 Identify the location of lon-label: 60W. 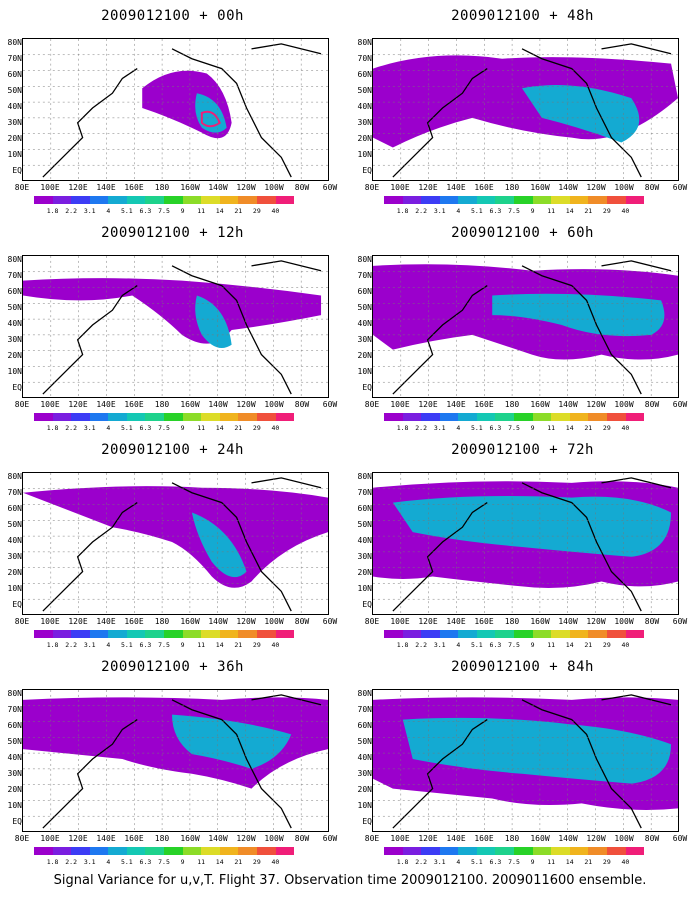
(330, 404).